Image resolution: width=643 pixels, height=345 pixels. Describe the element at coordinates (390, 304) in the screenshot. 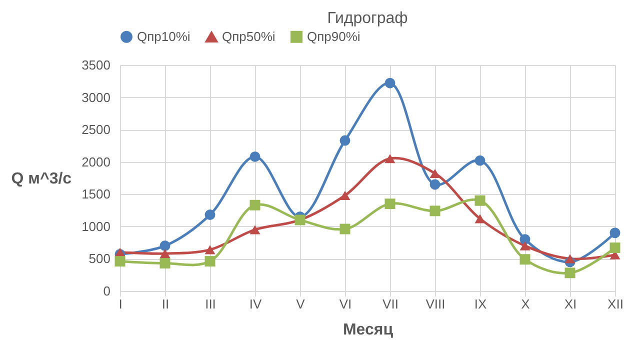

I see `x-tick-label: VII` at that location.